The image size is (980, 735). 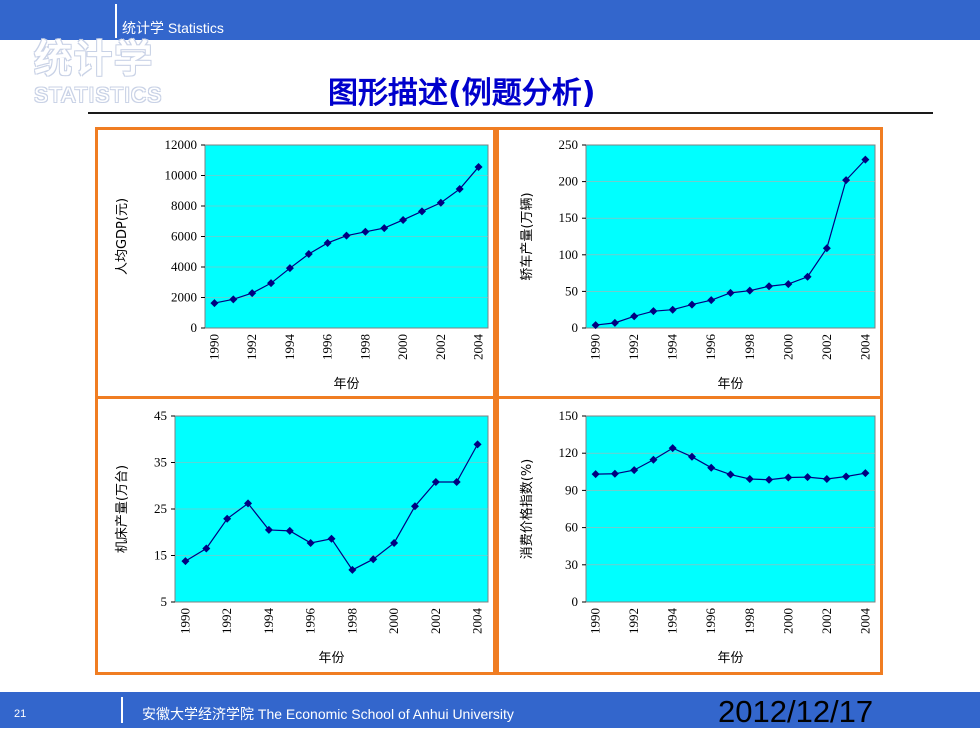 What do you see at coordinates (331, 658) in the screenshot?
I see `x-axis-title: 年份` at bounding box center [331, 658].